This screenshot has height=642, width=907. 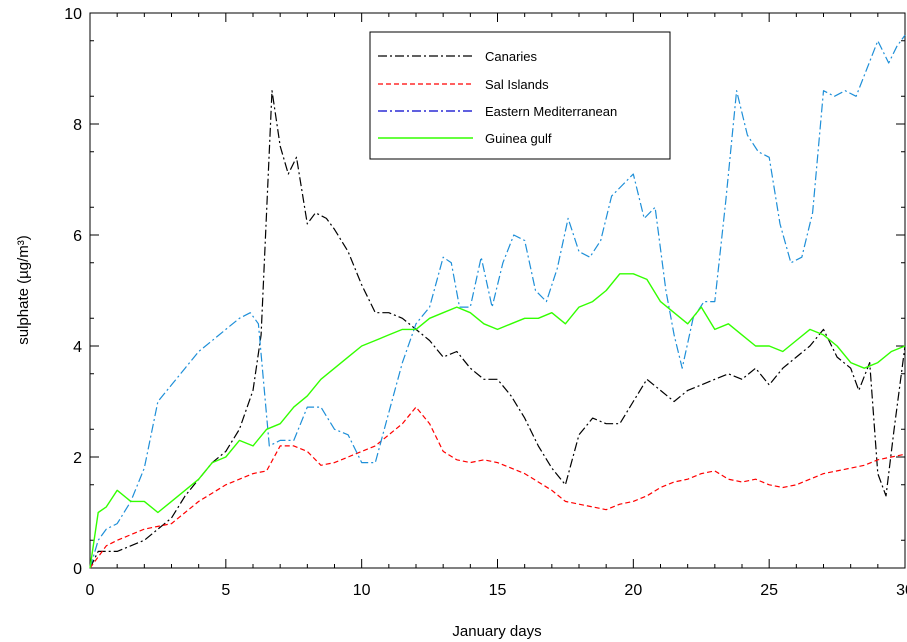 I want to click on y-tick-label: 8, so click(x=77, y=125).